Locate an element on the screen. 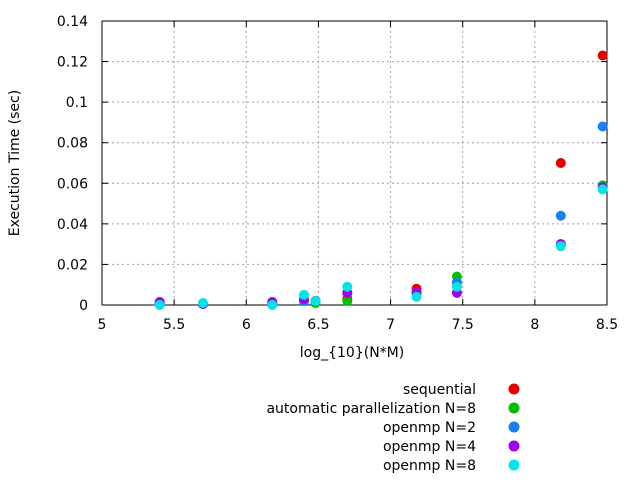  x-tick-label: 5 is located at coordinates (102, 325).